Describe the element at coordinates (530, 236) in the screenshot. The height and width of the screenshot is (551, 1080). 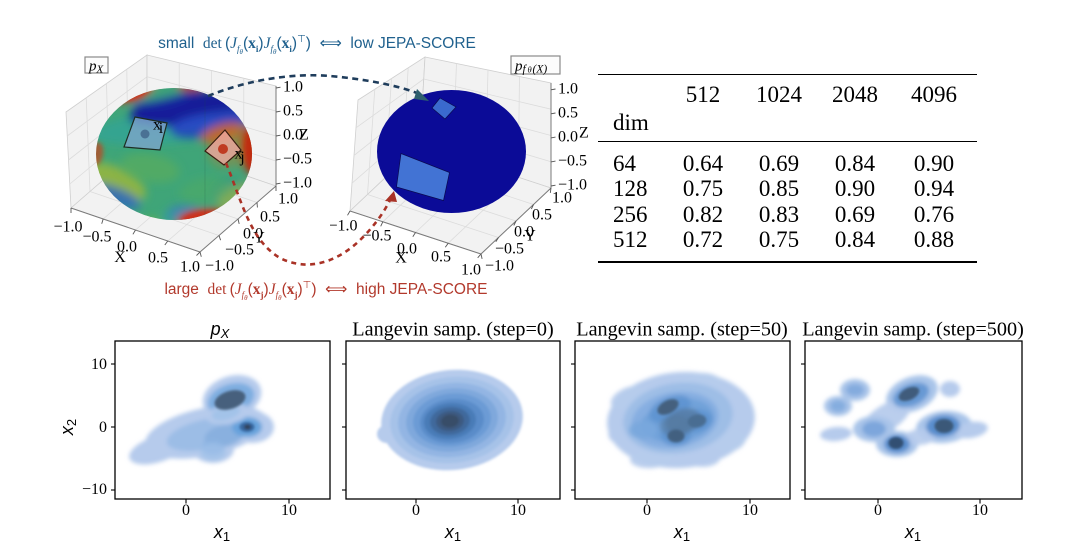
I see `svg-text: Y` at that location.